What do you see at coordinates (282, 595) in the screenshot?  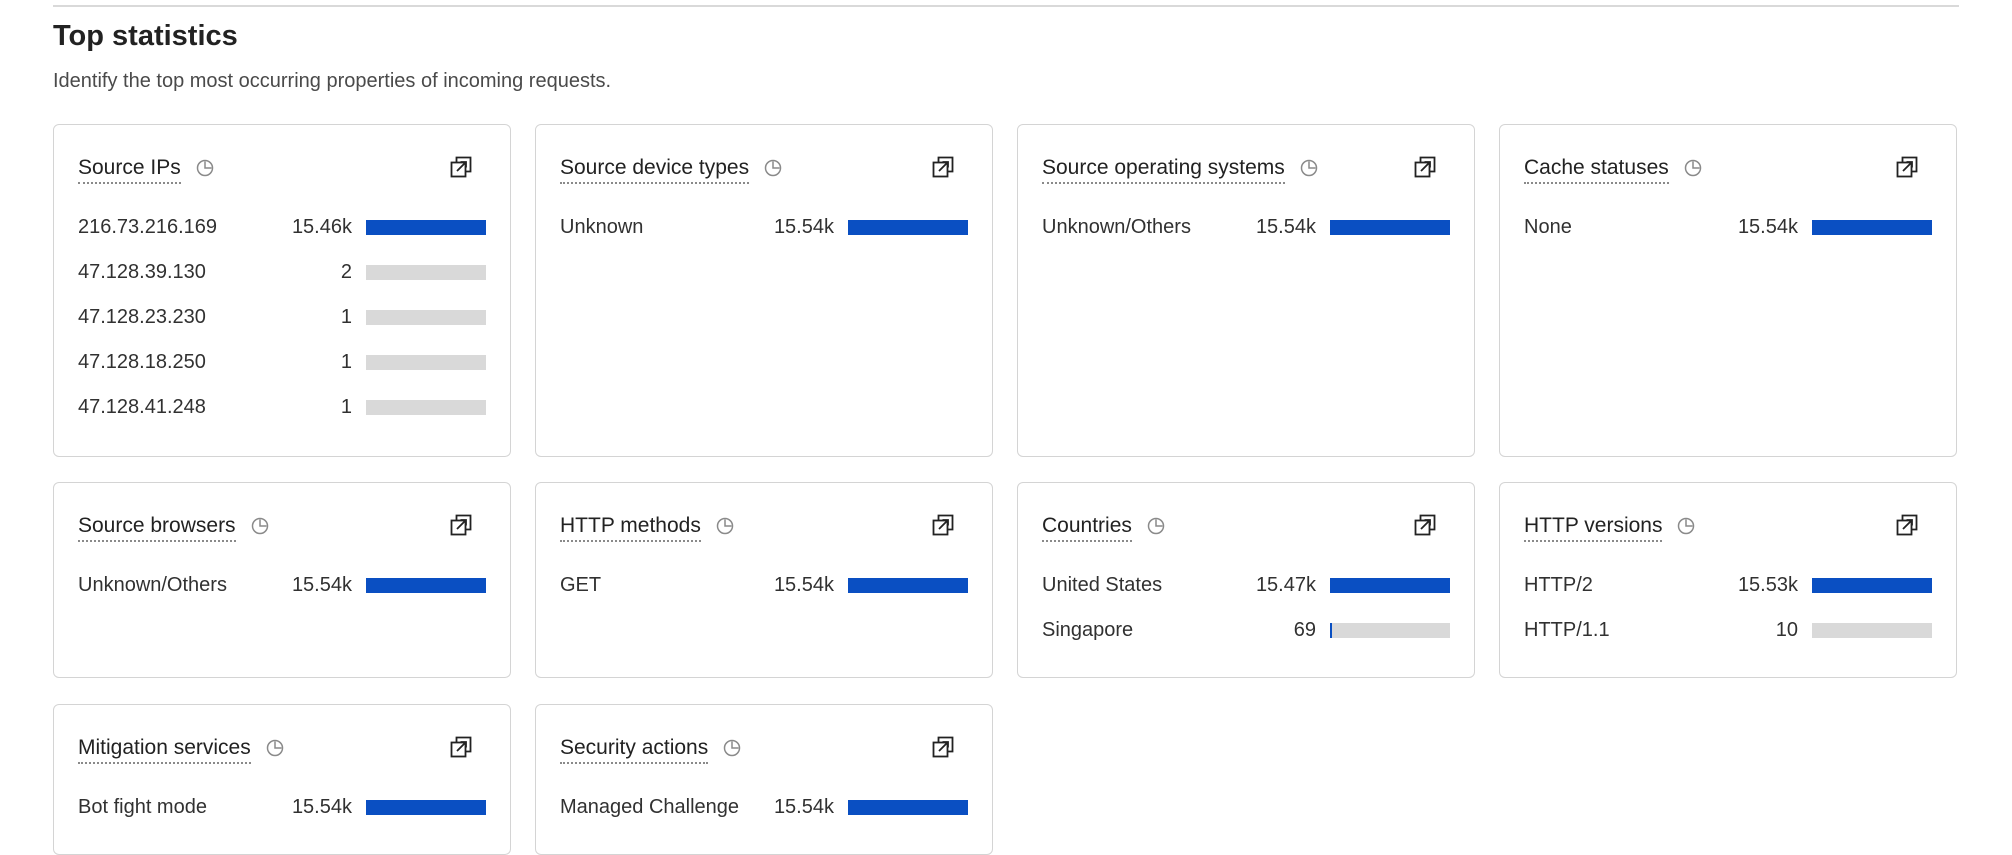 I see `stat-rows: Unknown/Others 15.54k` at bounding box center [282, 595].